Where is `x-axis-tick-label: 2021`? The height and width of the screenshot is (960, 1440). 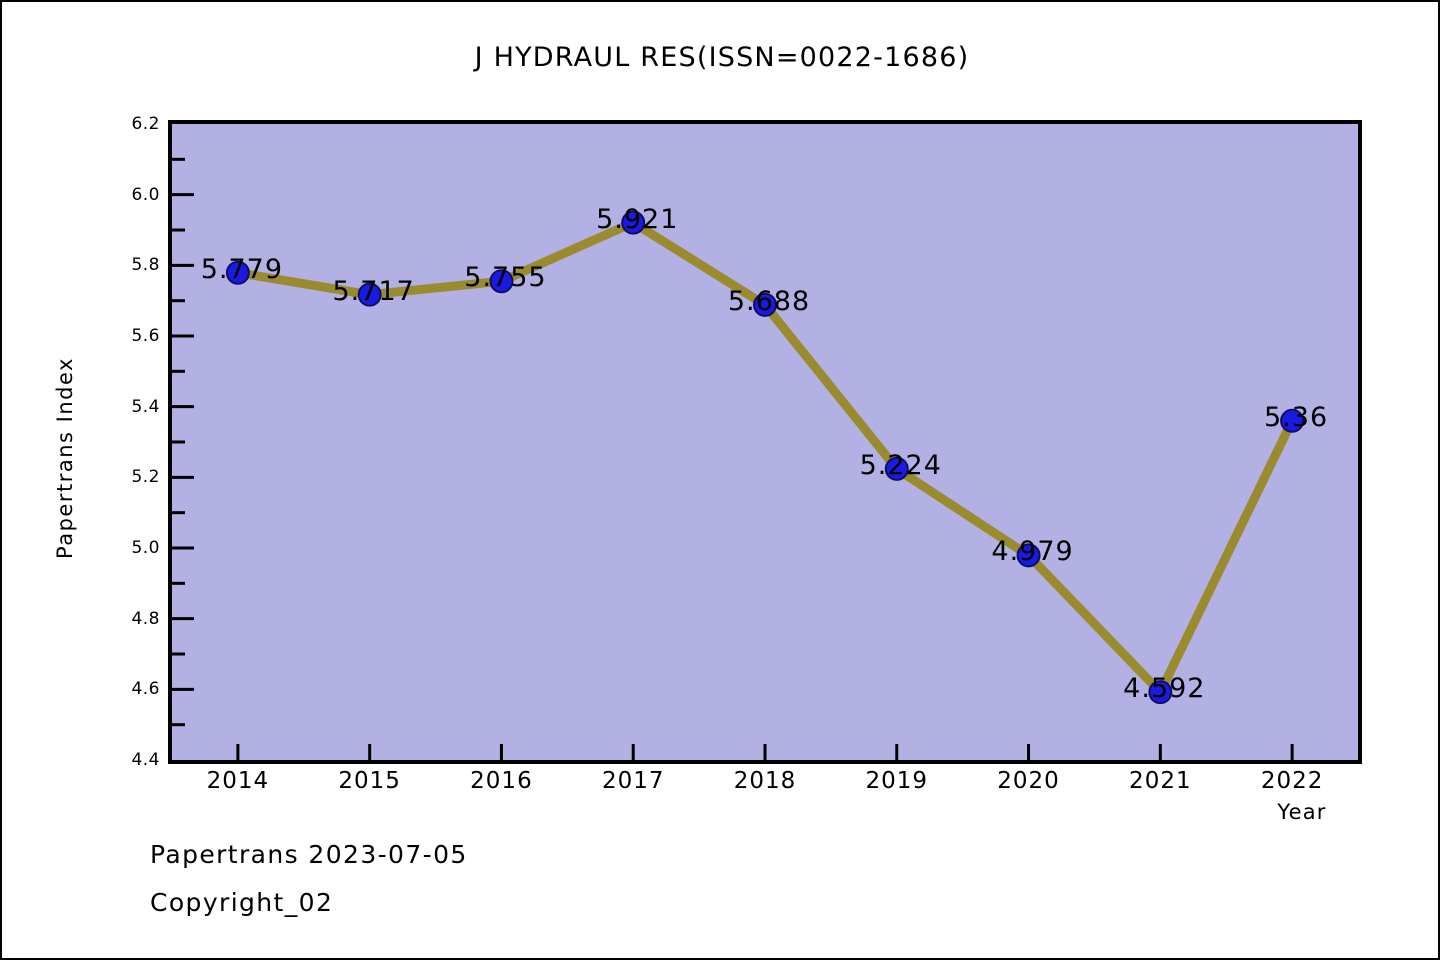
x-axis-tick-label: 2021 is located at coordinates (1160, 781).